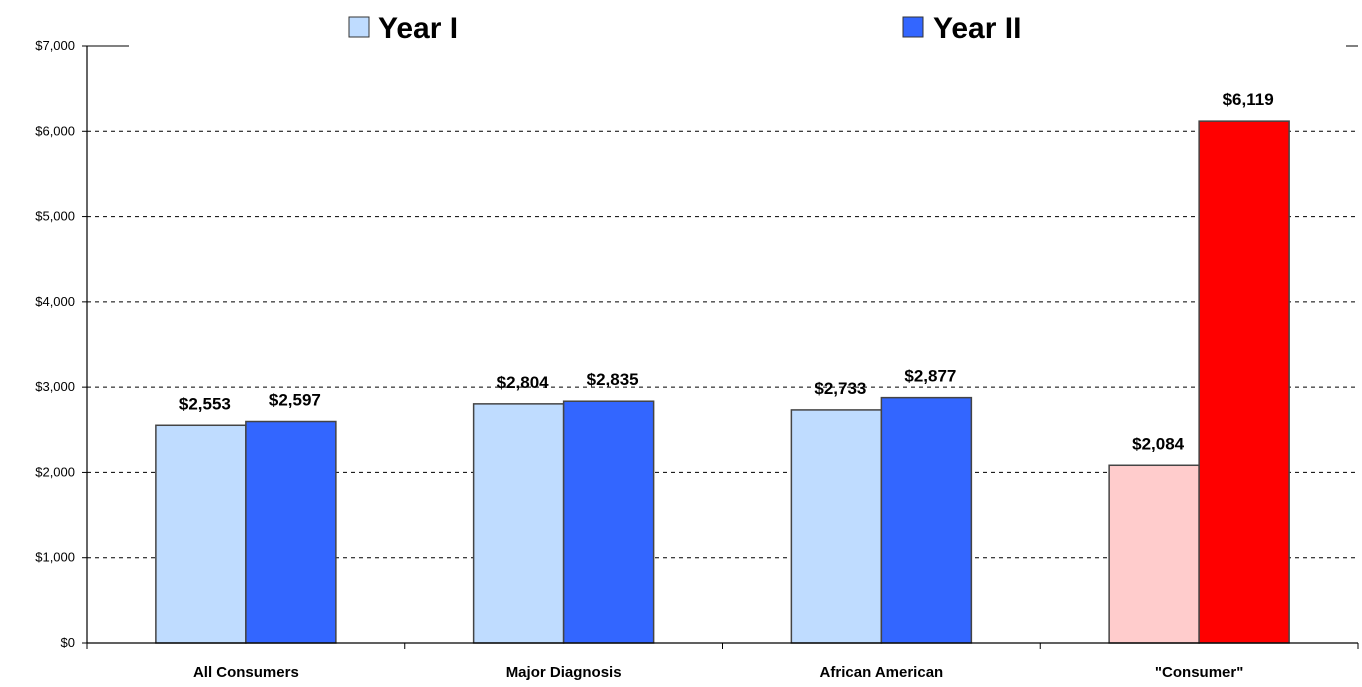 Image resolution: width=1362 pixels, height=687 pixels. Describe the element at coordinates (205, 403) in the screenshot. I see `data-label: $2,553` at that location.